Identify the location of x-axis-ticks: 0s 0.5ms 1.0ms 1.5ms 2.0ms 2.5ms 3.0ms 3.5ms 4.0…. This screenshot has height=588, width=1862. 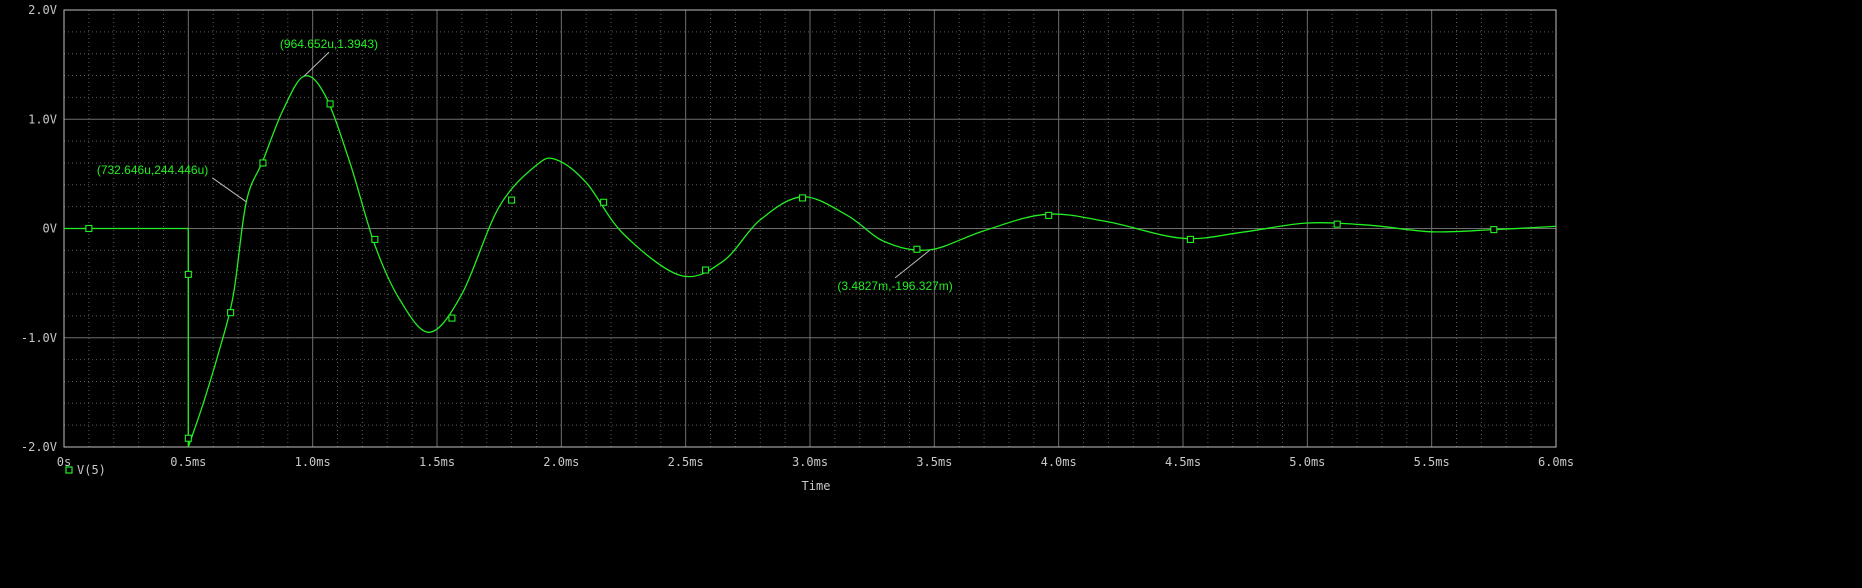
(815, 462).